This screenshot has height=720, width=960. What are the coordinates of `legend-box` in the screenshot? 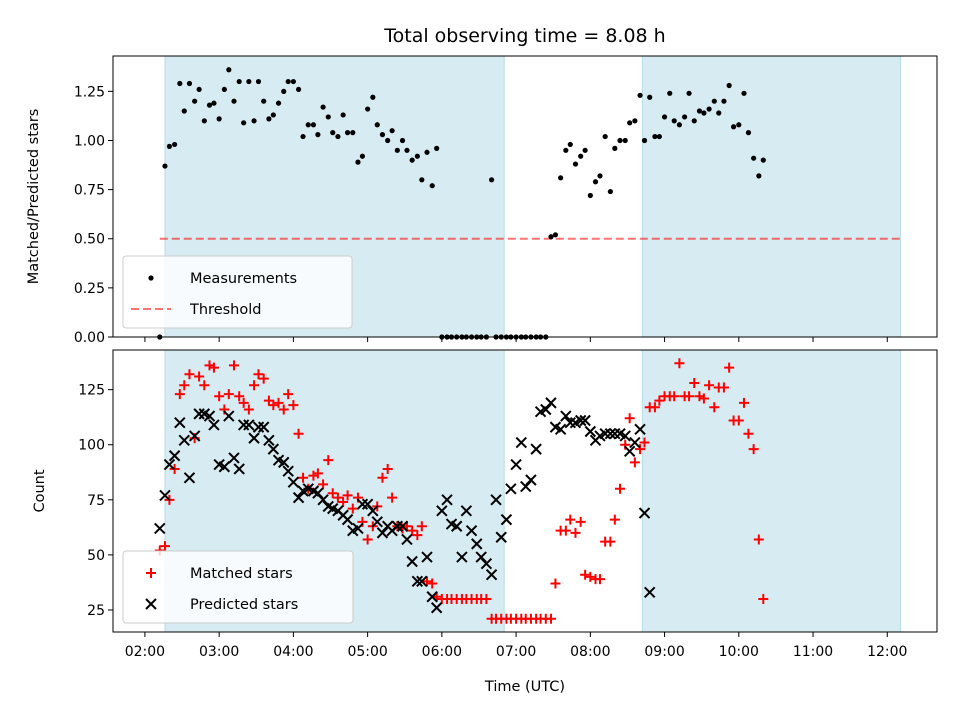 It's located at (238, 587).